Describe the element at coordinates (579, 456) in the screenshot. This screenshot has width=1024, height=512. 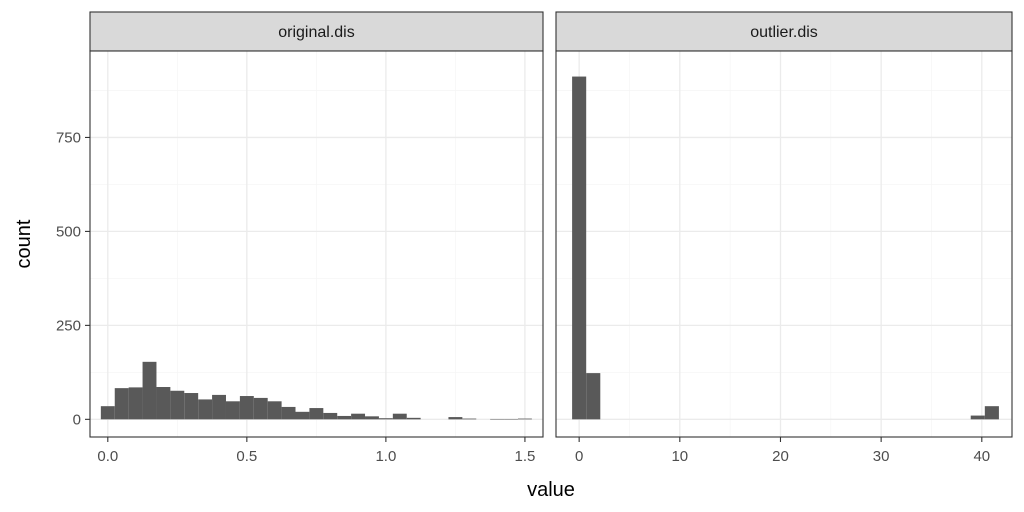
I see `x-tick-label: 0` at that location.